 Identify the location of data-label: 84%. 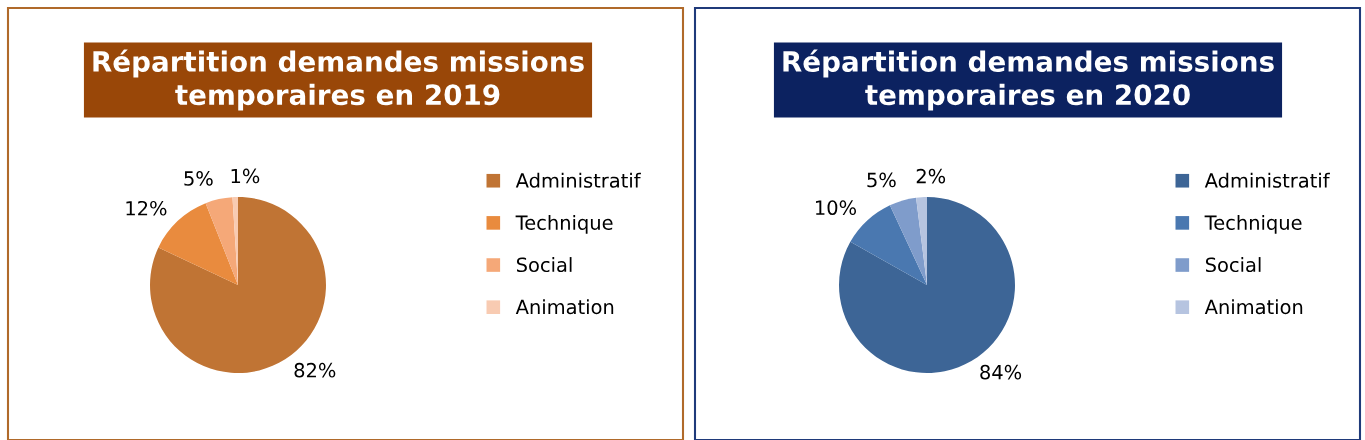
(1001, 372).